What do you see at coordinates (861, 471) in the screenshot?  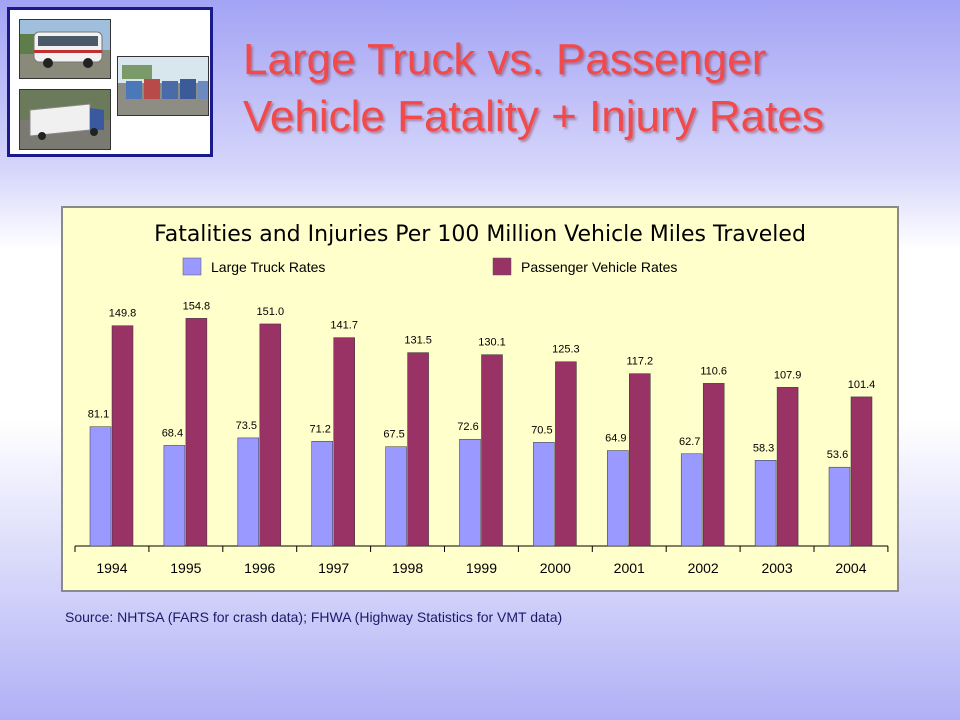 I see `passenger-bar-2004` at bounding box center [861, 471].